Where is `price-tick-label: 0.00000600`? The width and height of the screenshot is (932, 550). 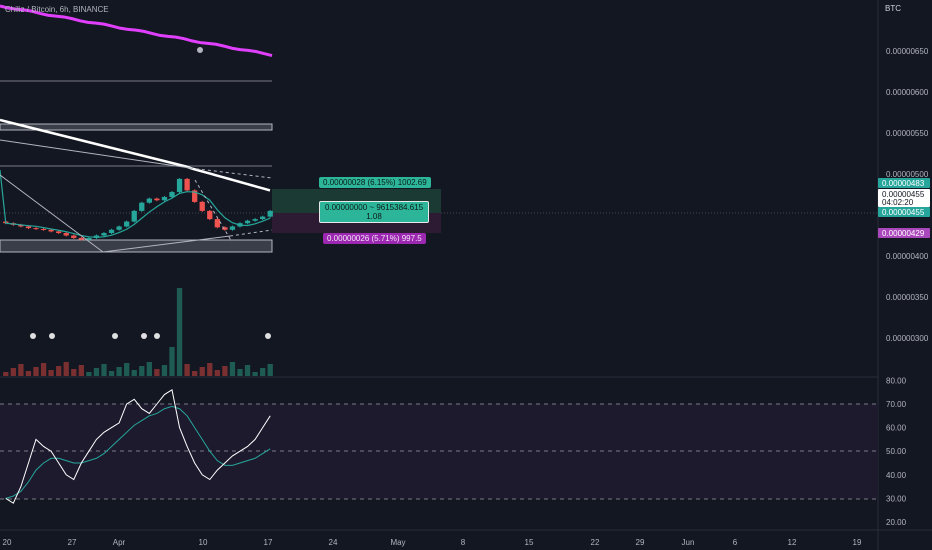 price-tick-label: 0.00000600 is located at coordinates (907, 92).